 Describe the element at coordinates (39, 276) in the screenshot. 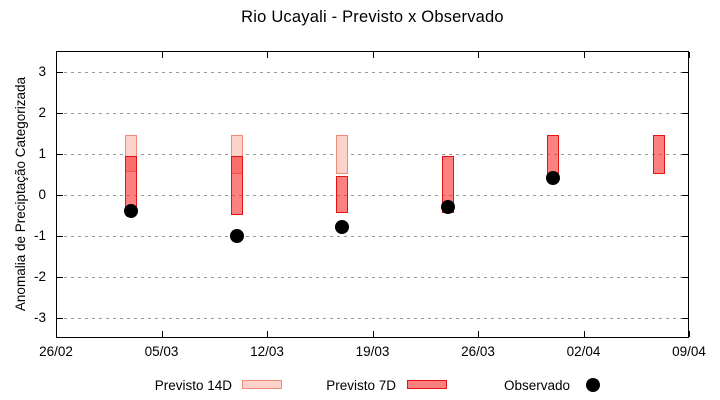

I see `y-tick-label: -2` at that location.